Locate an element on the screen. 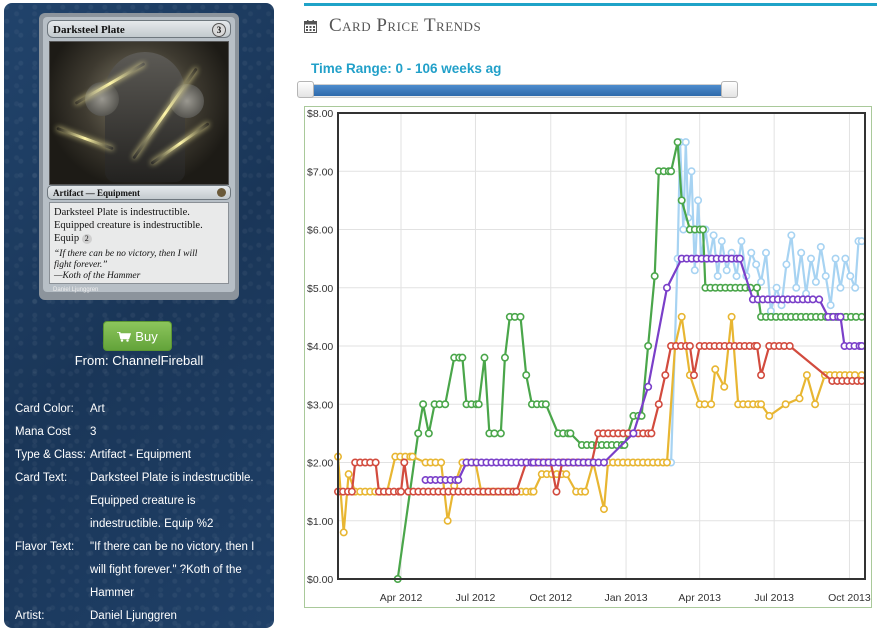 Image resolution: width=877 pixels, height=628 pixels. buy-button: Buy is located at coordinates (137, 336).